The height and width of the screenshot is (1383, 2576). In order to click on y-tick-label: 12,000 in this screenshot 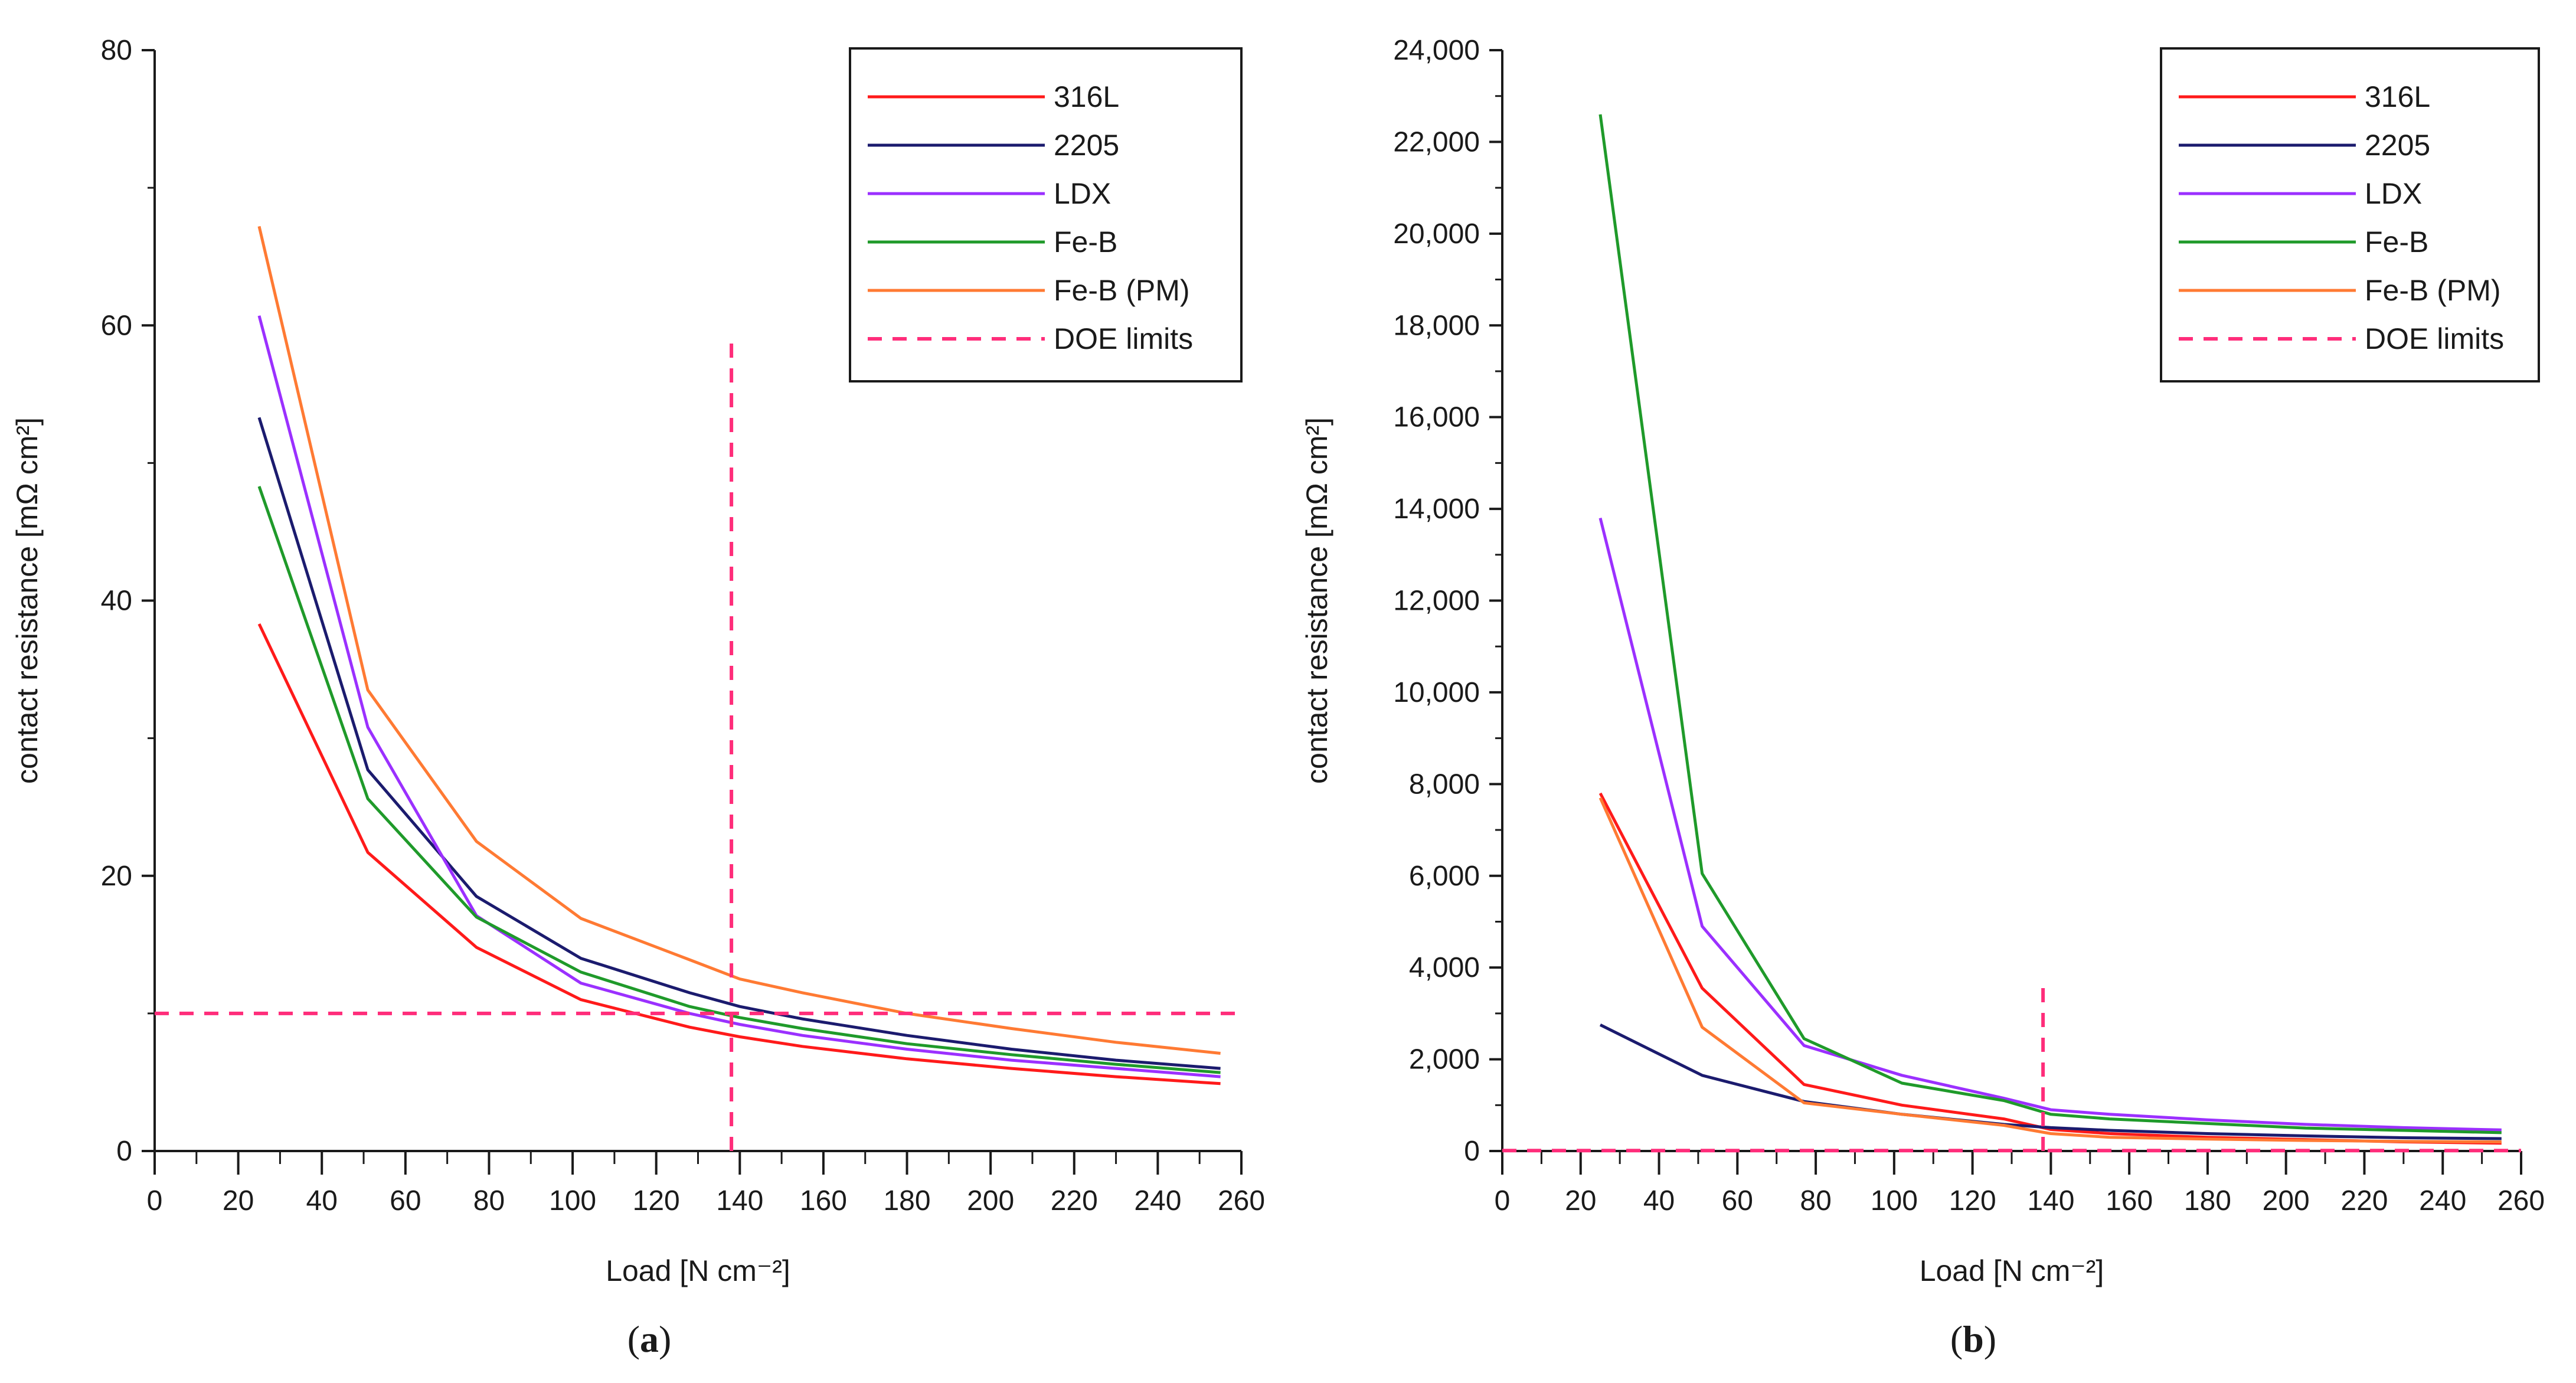, I will do `click(1436, 601)`.